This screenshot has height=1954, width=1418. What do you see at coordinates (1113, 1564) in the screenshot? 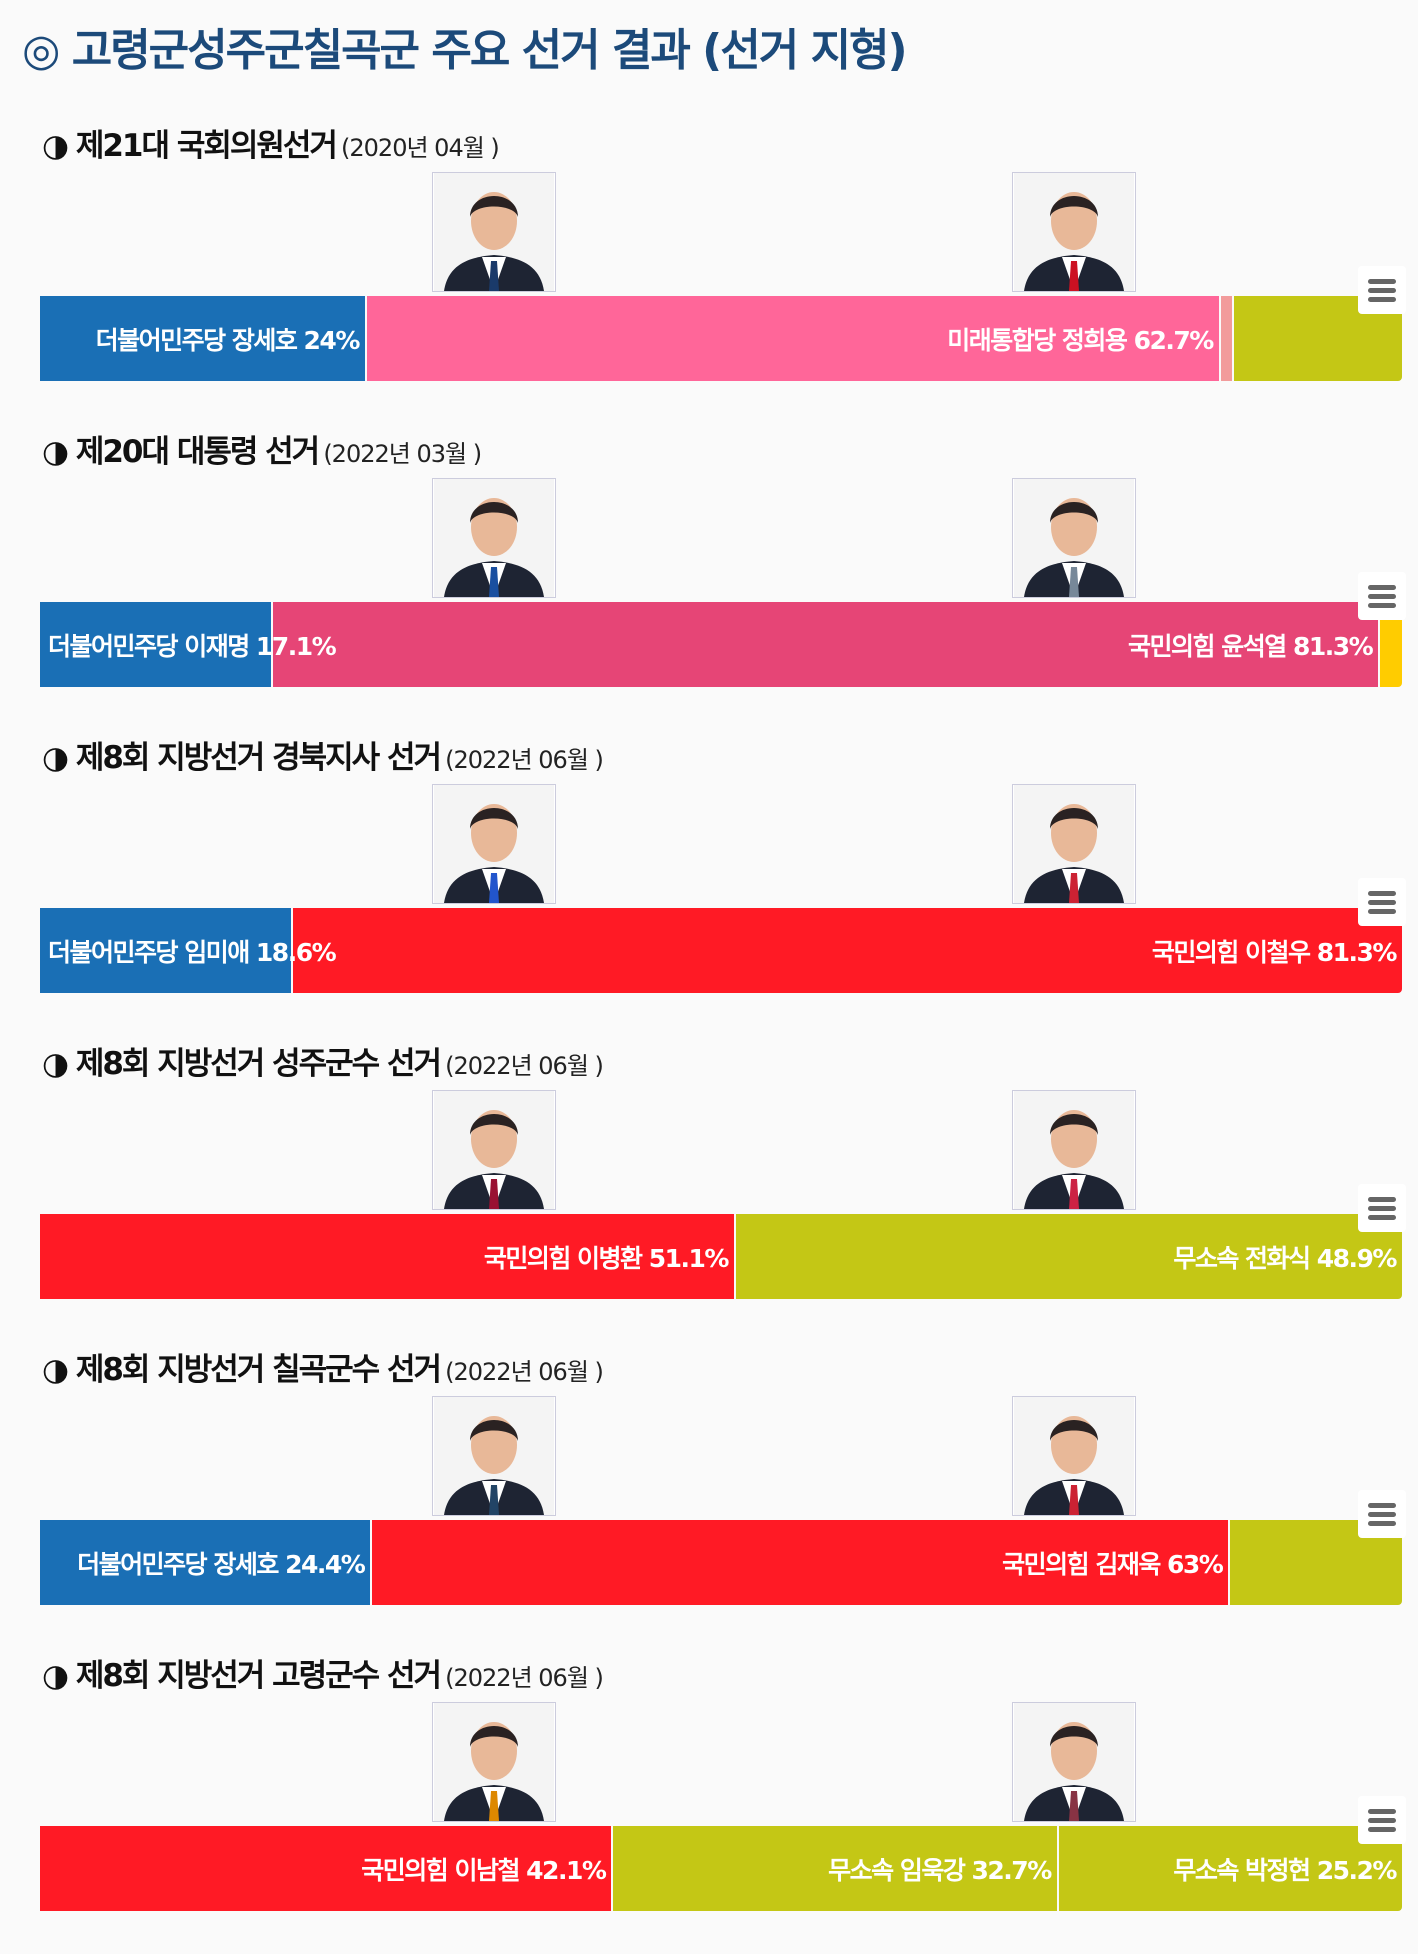
I see `segment-label: 국민의힘 김재욱 63%` at bounding box center [1113, 1564].